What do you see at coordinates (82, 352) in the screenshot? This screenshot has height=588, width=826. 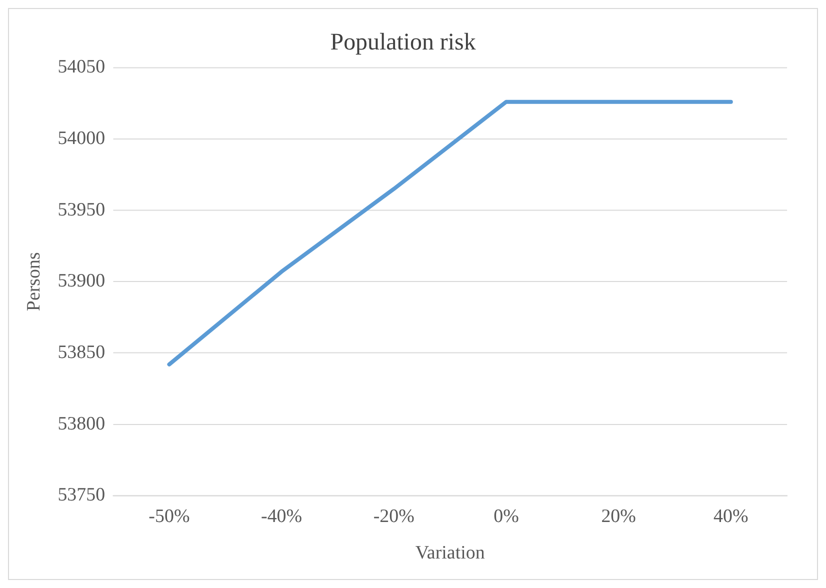 I see `y-tick-label: 53850` at bounding box center [82, 352].